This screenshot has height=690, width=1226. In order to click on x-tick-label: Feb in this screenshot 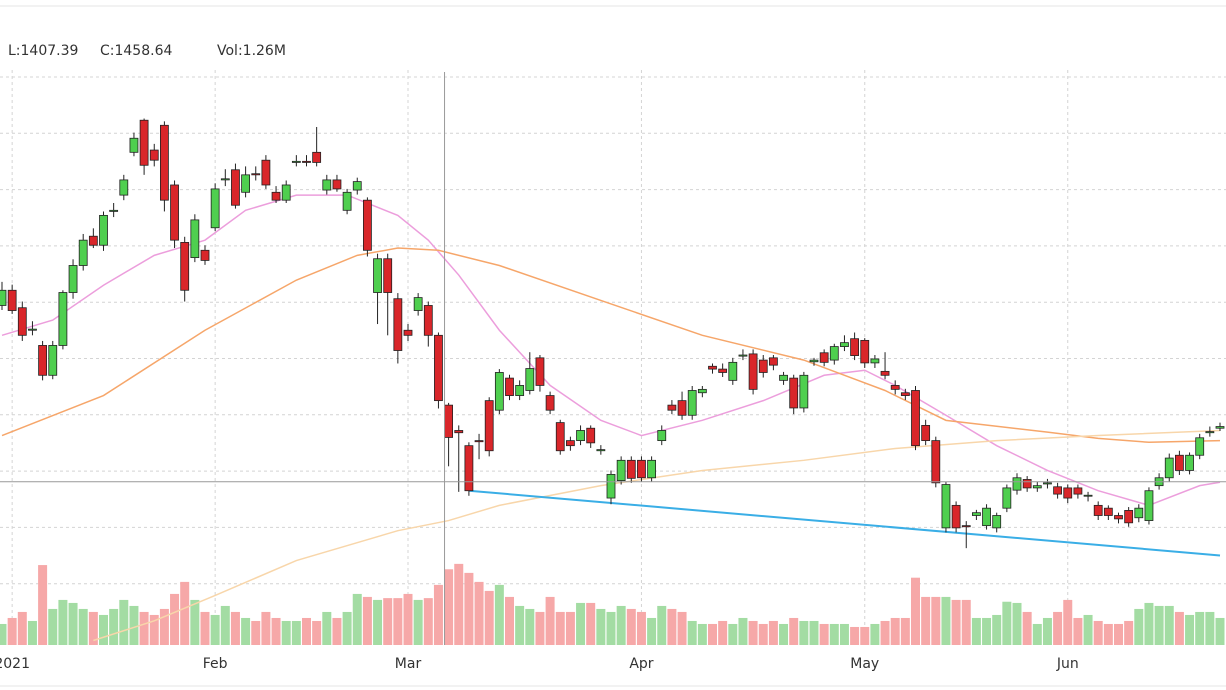, I will do `click(215, 664)`.